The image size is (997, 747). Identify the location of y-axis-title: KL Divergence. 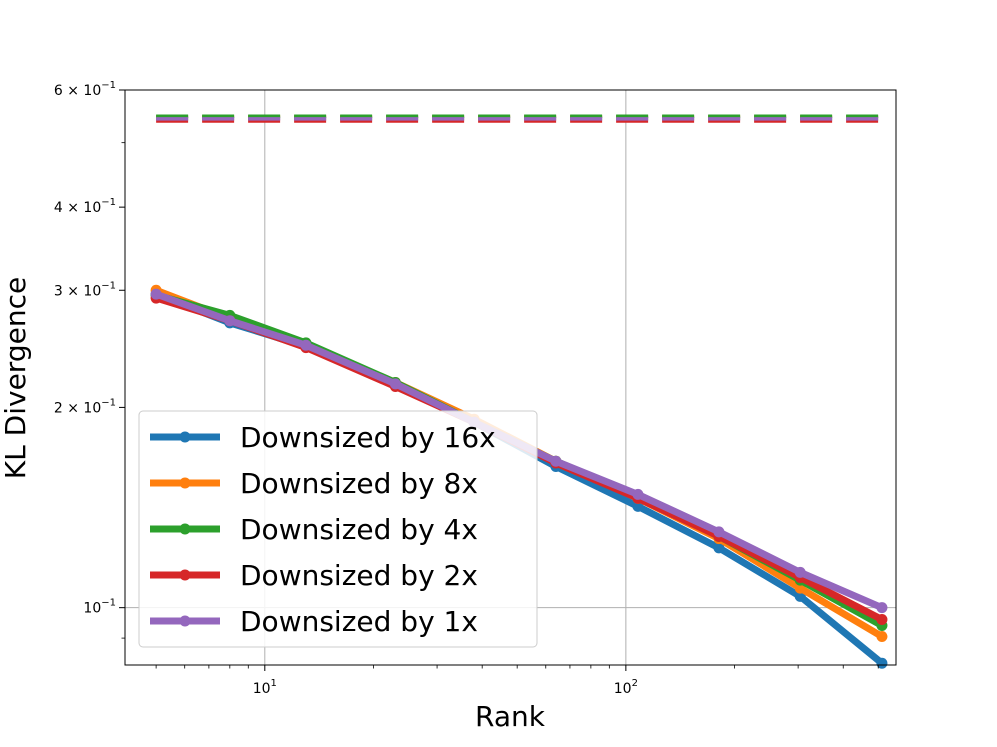
(16, 378).